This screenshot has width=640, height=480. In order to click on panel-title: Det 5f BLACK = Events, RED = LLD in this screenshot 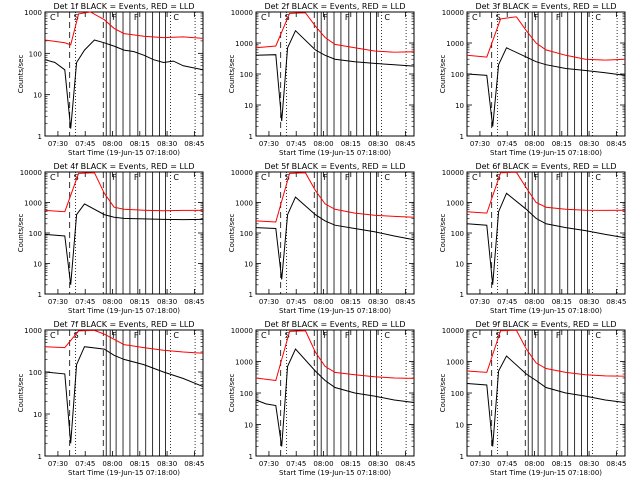, I will do `click(334, 166)`.